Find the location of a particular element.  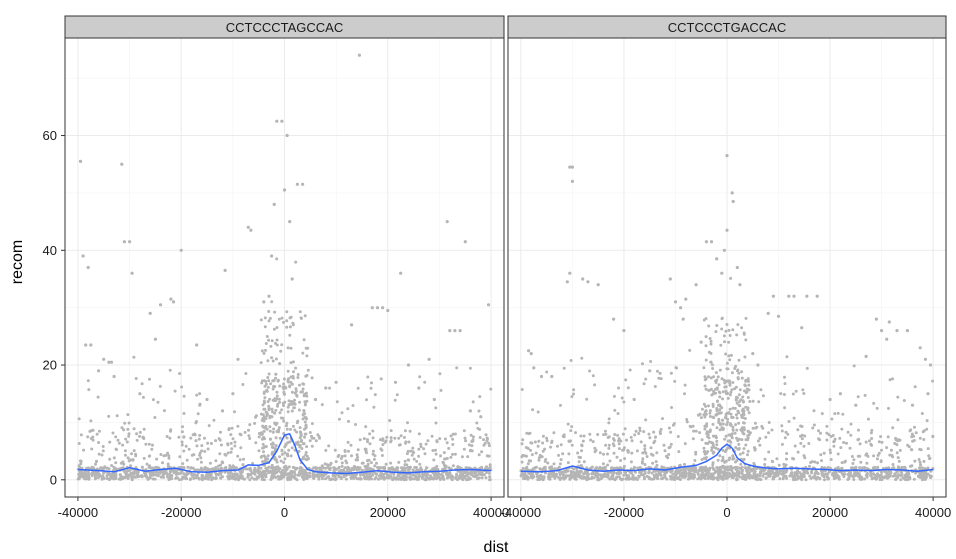

facet-strip-label: CCTCCCTGACCAC is located at coordinates (727, 27).